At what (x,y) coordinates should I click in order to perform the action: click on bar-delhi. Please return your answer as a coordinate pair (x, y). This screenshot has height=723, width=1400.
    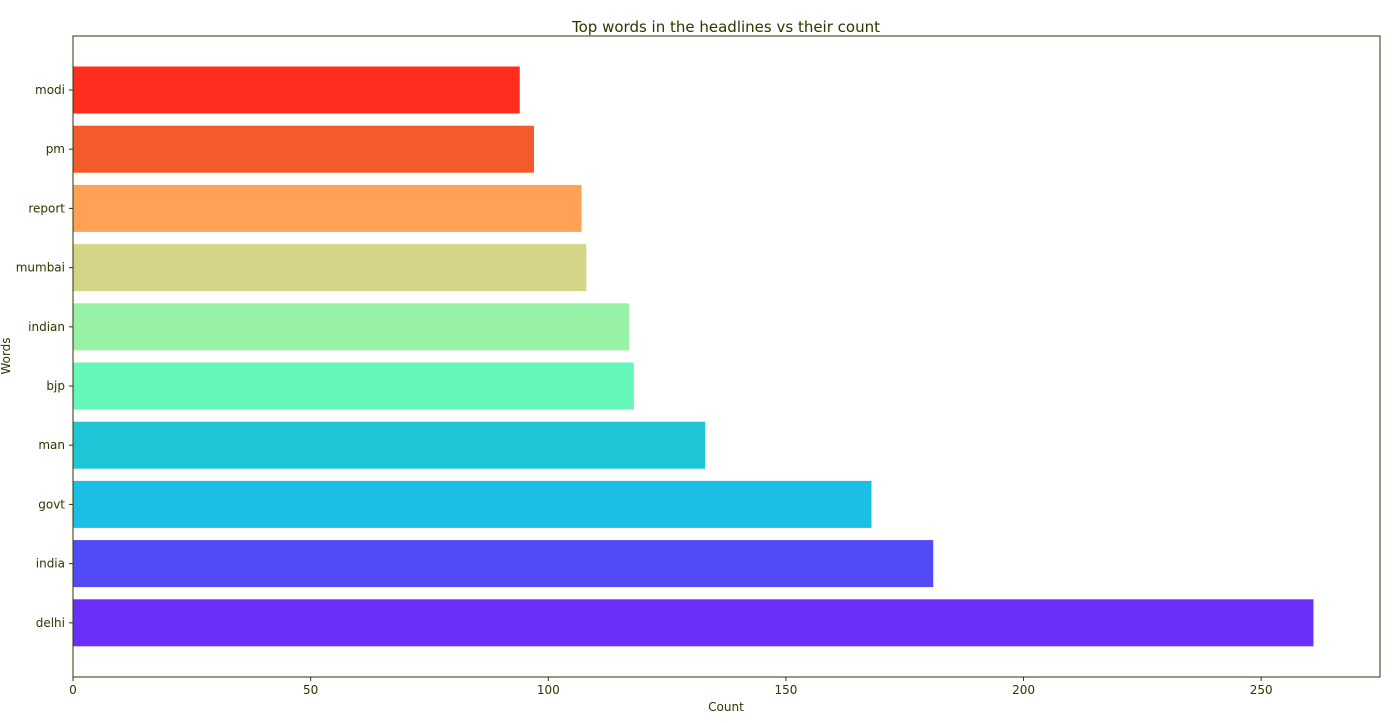
    Looking at the image, I should click on (693, 623).